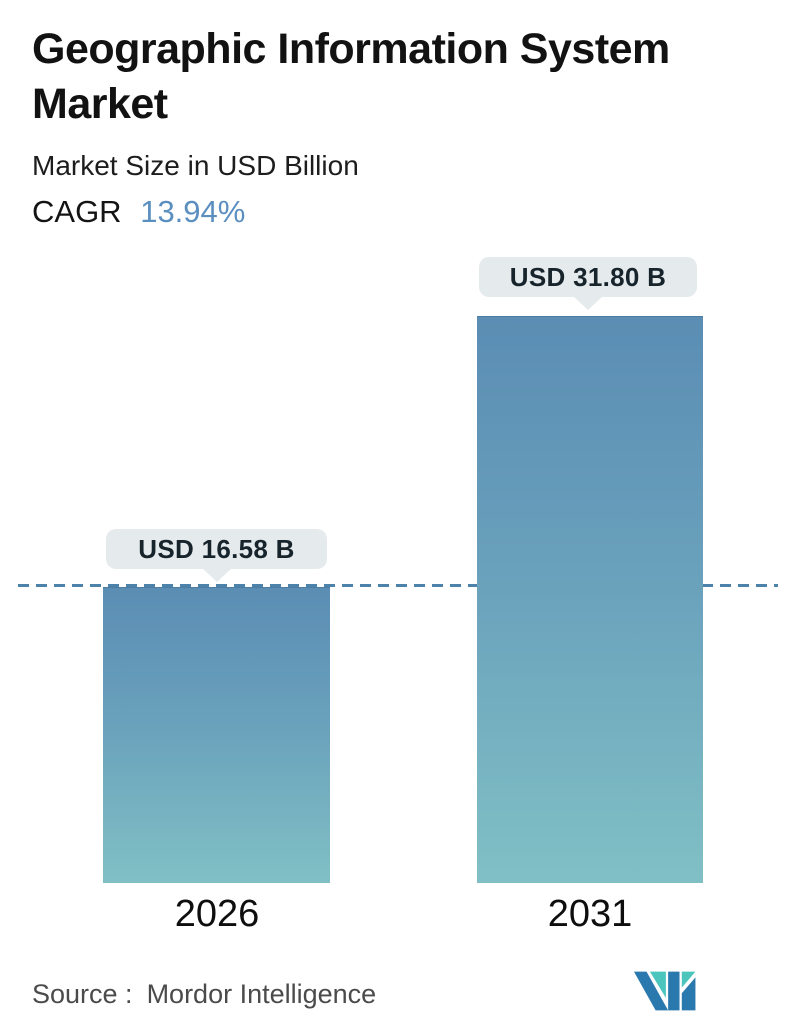 Image resolution: width=796 pixels, height=1034 pixels. I want to click on source-label: Source :, so click(82, 994).